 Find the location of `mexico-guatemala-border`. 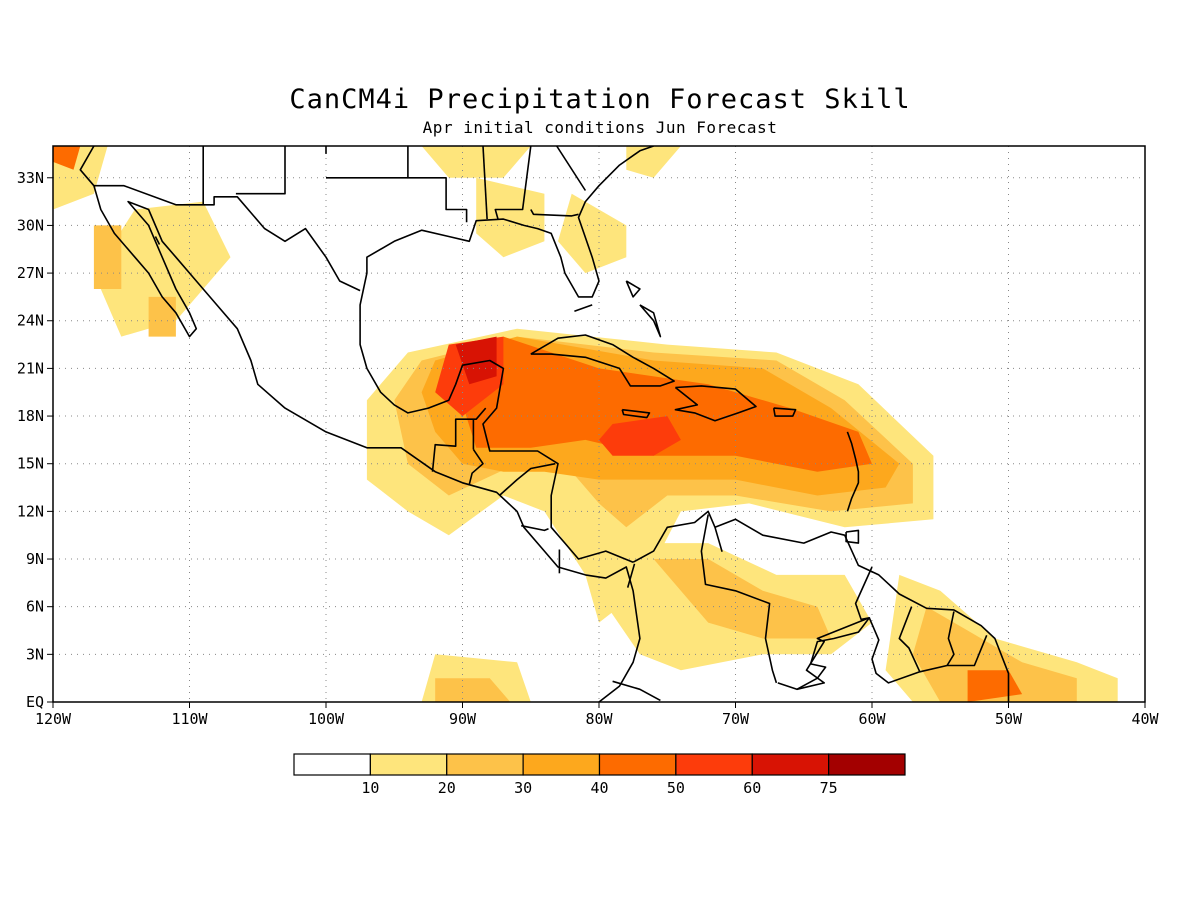

mexico-guatemala-border is located at coordinates (459, 439).